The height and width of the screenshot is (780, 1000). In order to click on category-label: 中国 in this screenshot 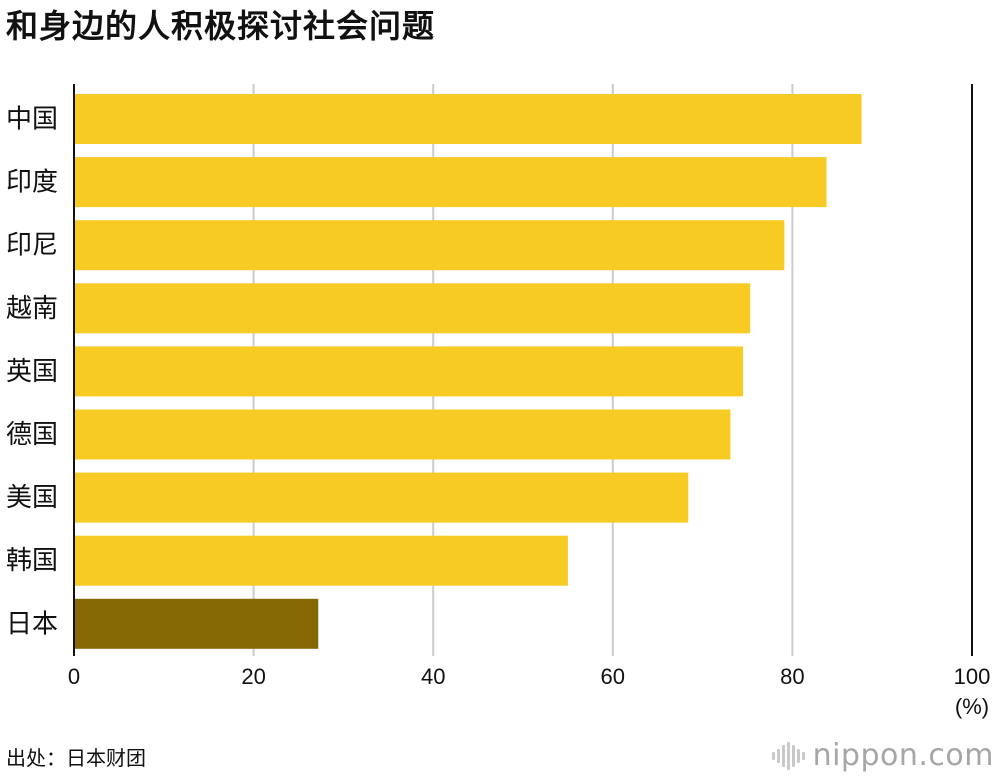, I will do `click(32, 120)`.